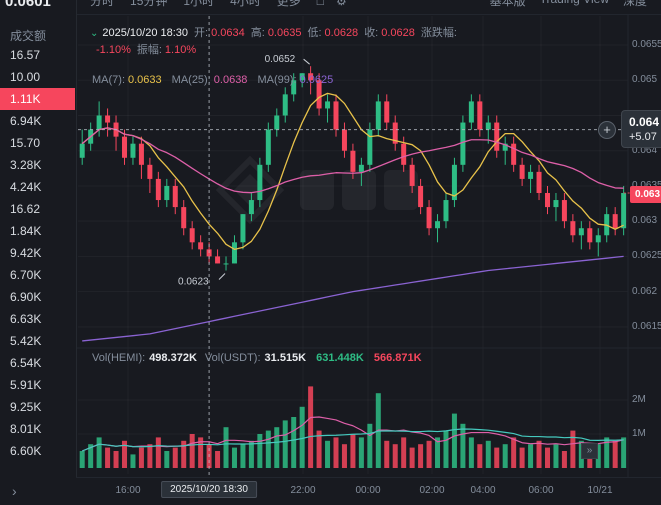 This screenshot has height=505, width=661. What do you see at coordinates (94, 33) in the screenshot?
I see `collapse-icon: ⌄` at bounding box center [94, 33].